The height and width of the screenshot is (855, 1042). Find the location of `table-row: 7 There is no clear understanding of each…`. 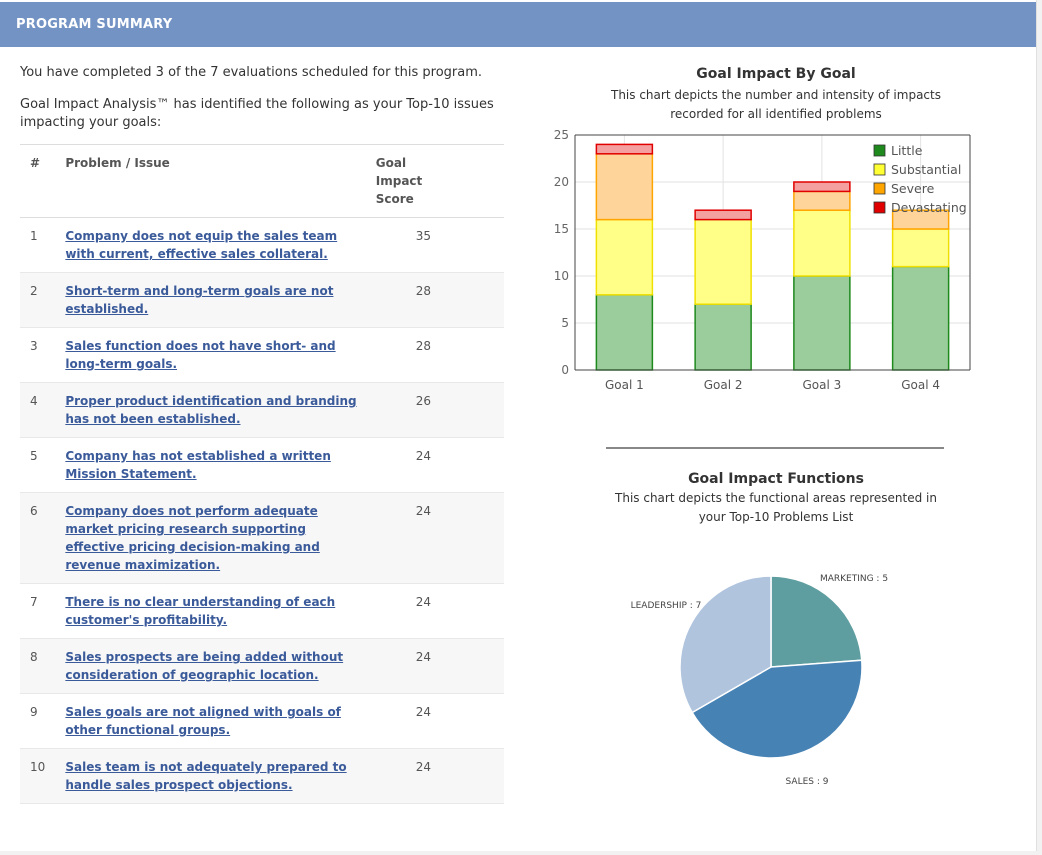

table-row: 7 There is no clear understanding of each… is located at coordinates (262, 611).